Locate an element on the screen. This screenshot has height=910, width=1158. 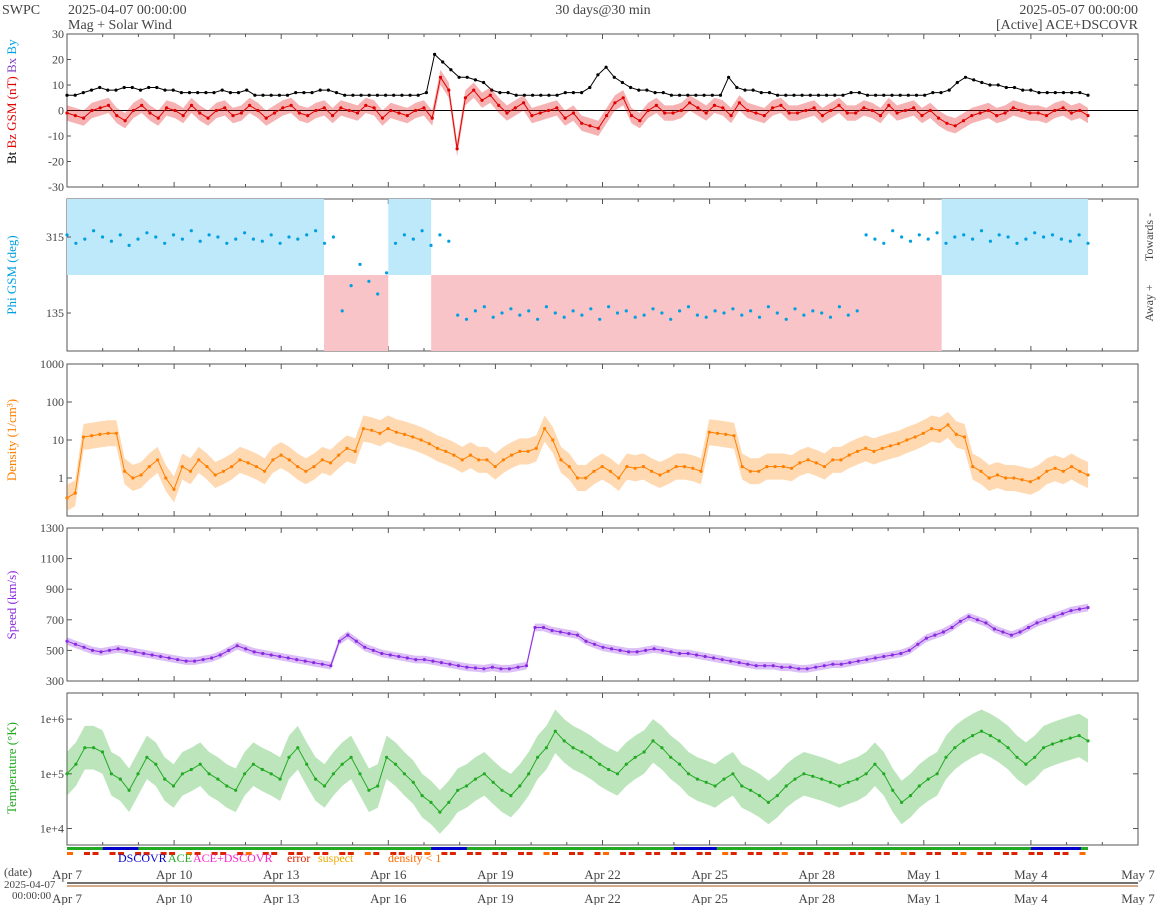
x-tick-label: Apr 16 is located at coordinates (388, 898).